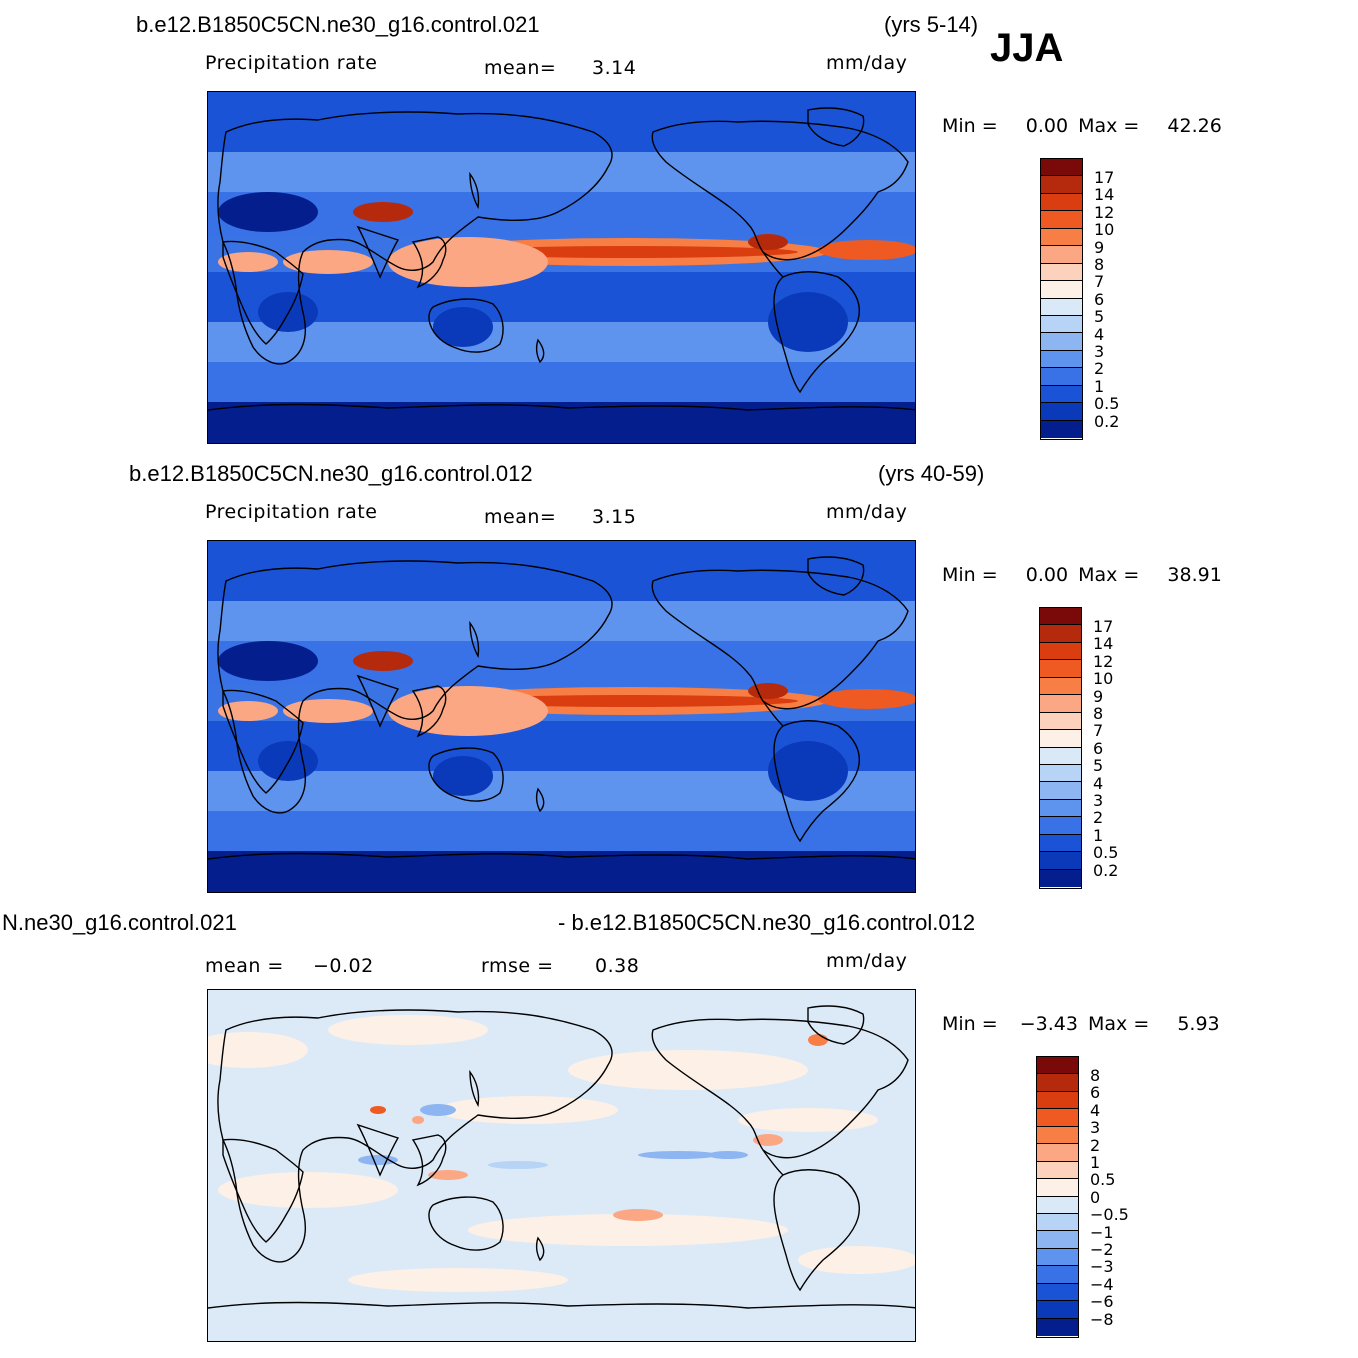 The image size is (1358, 1358). What do you see at coordinates (1047, 575) in the screenshot?
I see `min-value: 0.00` at bounding box center [1047, 575].